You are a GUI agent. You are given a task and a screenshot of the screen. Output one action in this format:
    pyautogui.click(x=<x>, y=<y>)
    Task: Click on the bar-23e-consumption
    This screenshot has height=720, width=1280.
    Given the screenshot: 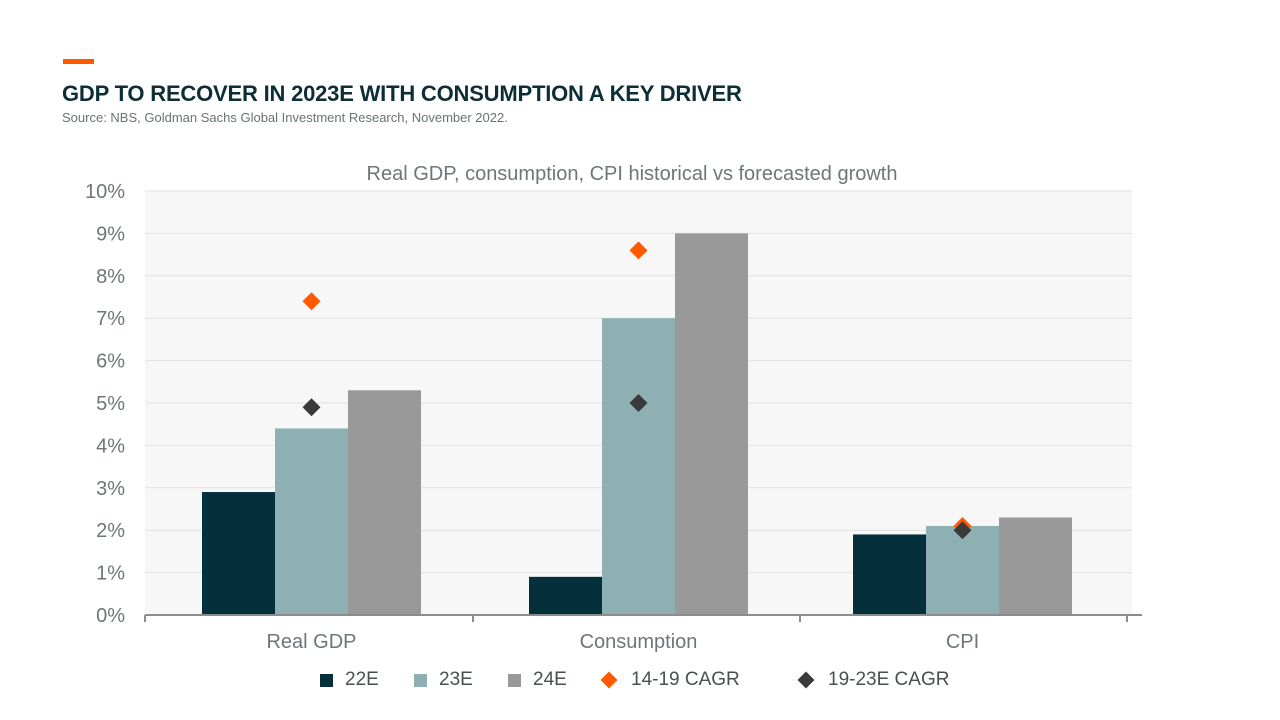 What is the action you would take?
    pyautogui.click(x=638, y=466)
    